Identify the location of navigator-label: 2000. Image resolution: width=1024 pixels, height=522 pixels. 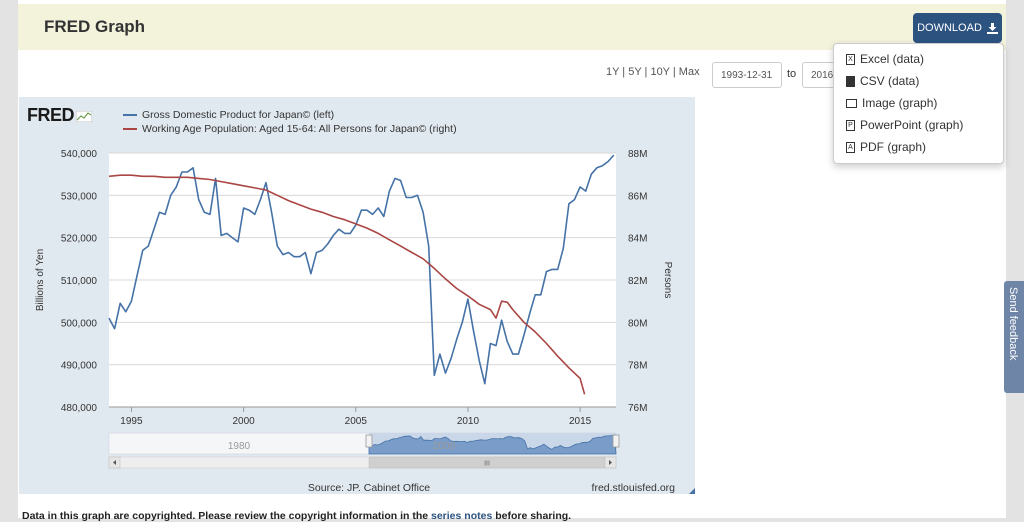
(444, 446).